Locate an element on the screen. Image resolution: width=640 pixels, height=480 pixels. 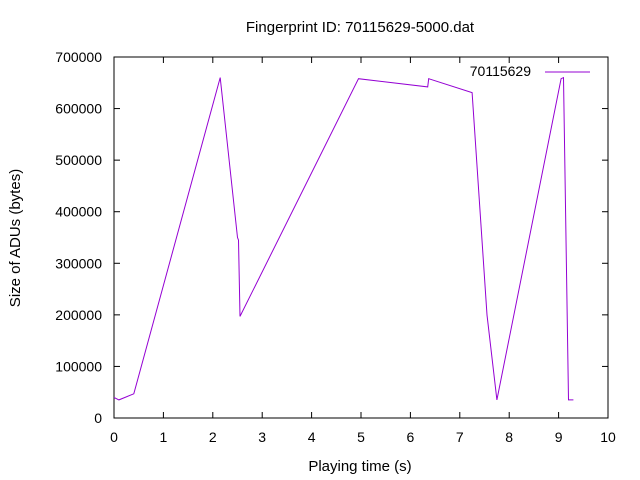
y-tick-label: 100000 is located at coordinates (78, 366).